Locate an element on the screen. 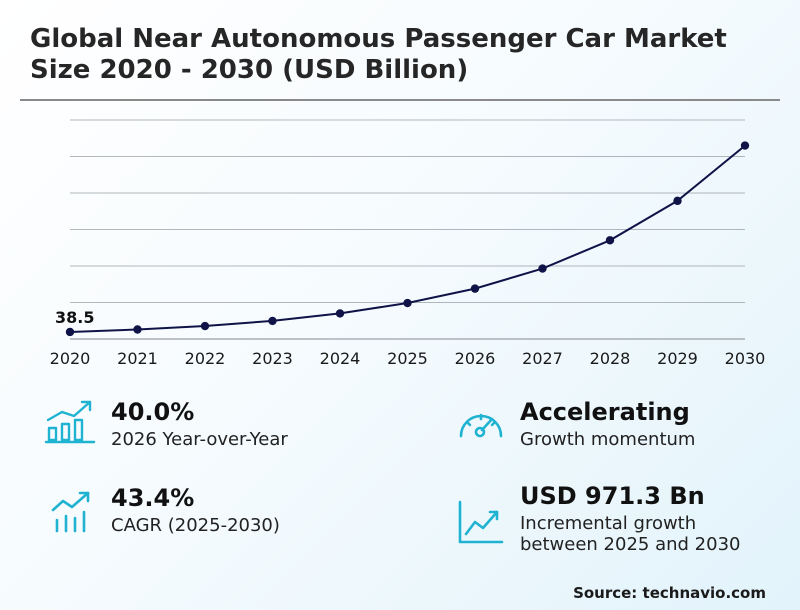  x-tick-label: 2024 is located at coordinates (340, 358).